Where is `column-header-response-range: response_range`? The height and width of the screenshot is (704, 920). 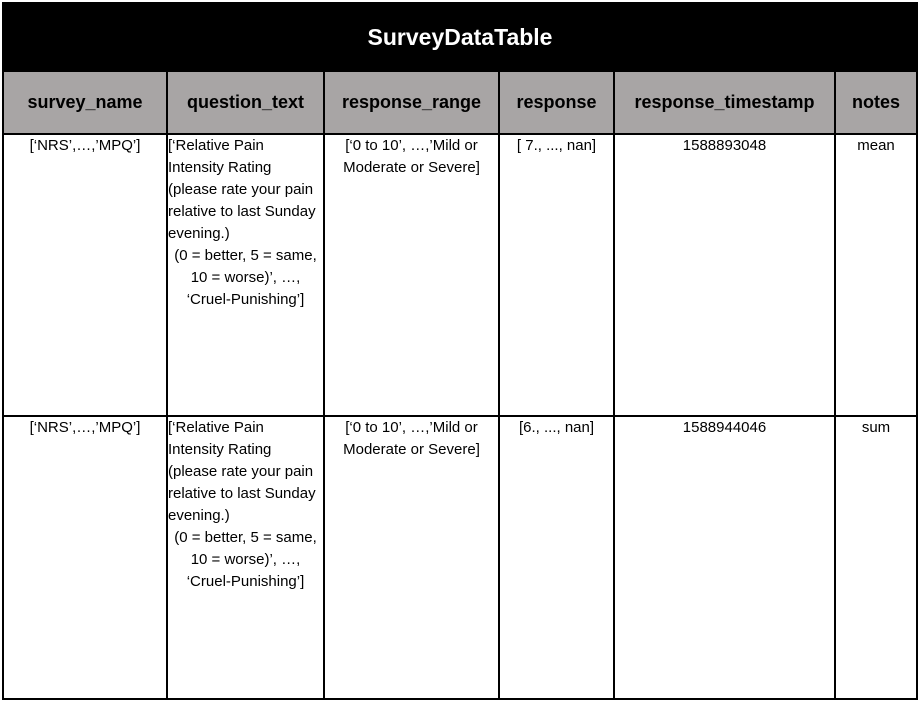
column-header-response-range: response_range is located at coordinates (411, 102).